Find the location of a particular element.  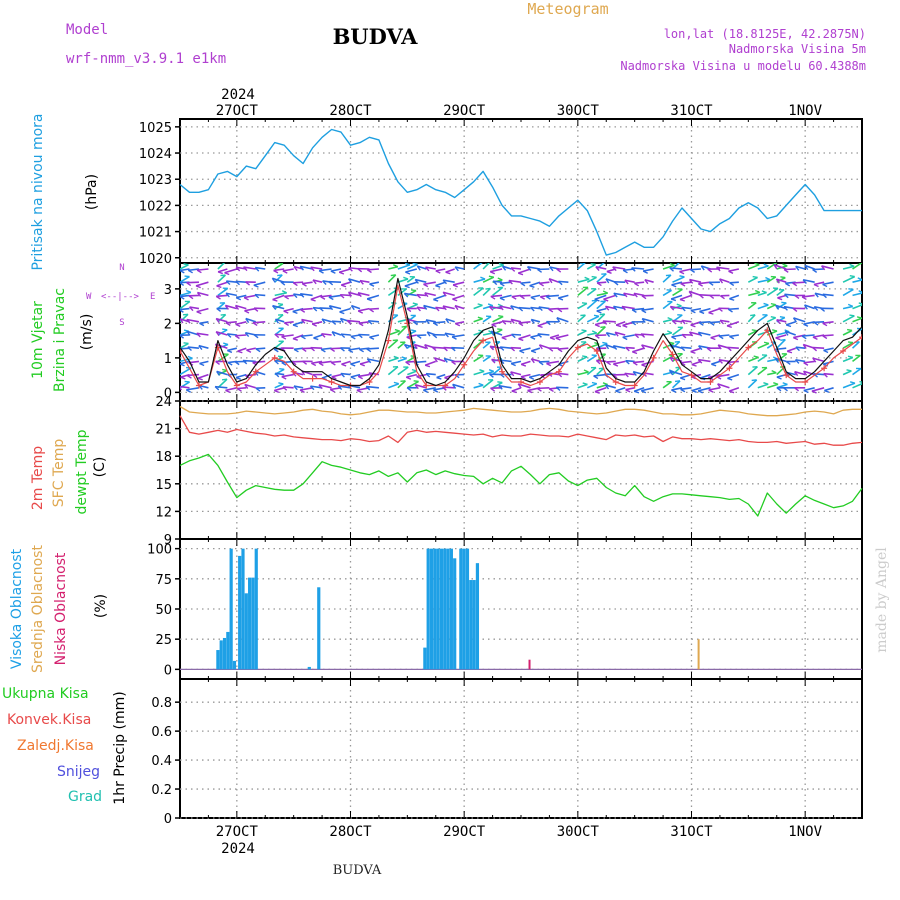

bottom-date-label-2: 29OCT is located at coordinates (464, 832).